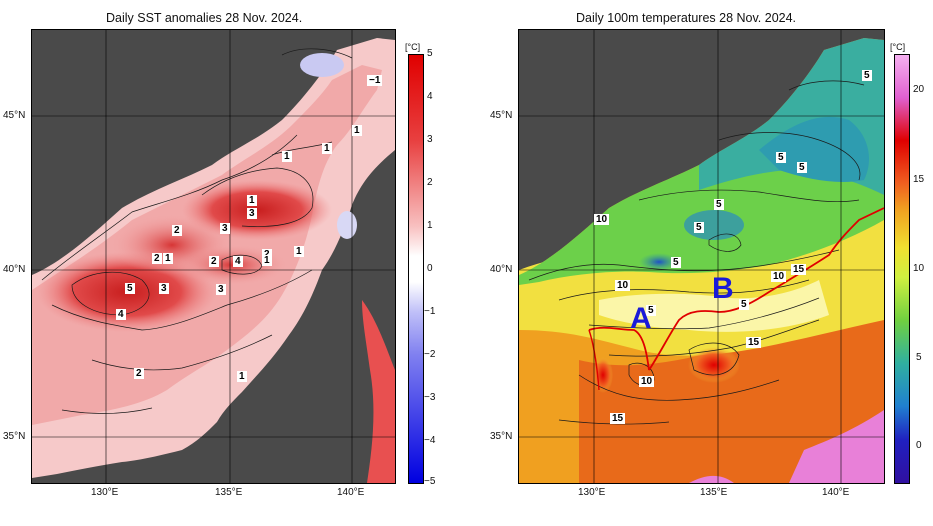  I want to click on right-lat-label-40: 40°N, so click(501, 269).